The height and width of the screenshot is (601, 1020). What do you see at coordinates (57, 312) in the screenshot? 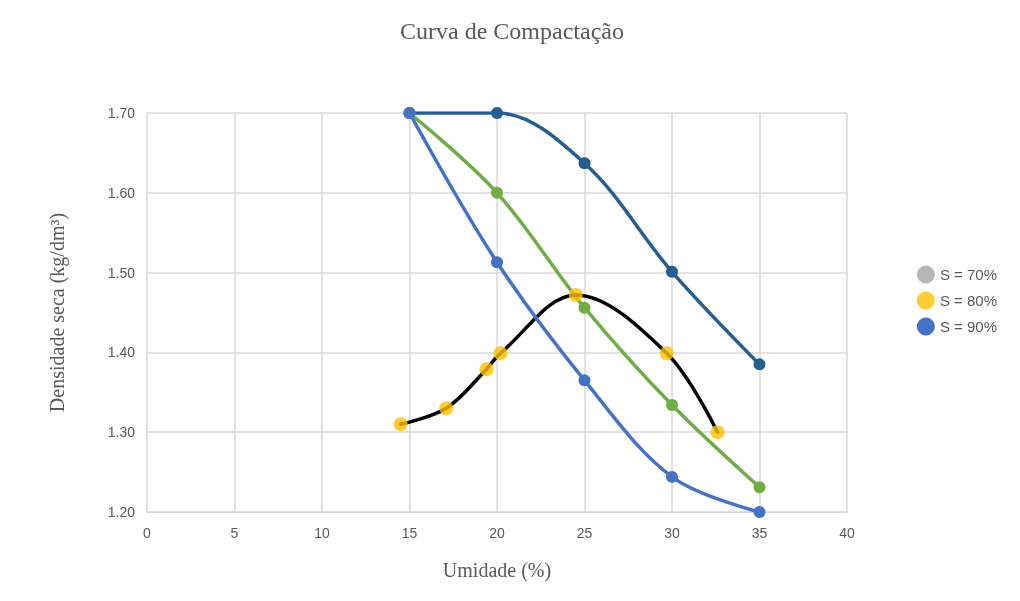
I see `y-axis-title: Densidade seca (kg/dm³)` at bounding box center [57, 312].